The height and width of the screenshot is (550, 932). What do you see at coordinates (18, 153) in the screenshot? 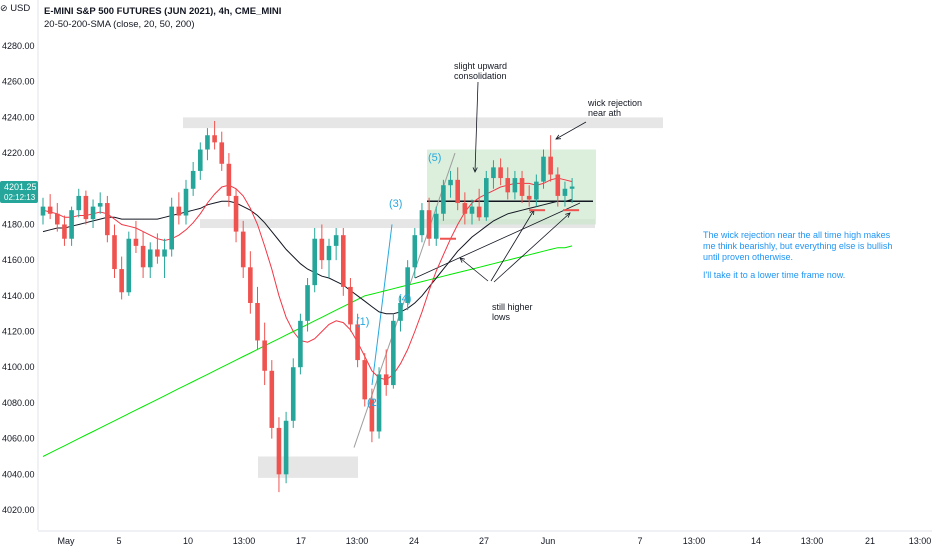
I see `y-tick-label: 4220.00` at bounding box center [18, 153].